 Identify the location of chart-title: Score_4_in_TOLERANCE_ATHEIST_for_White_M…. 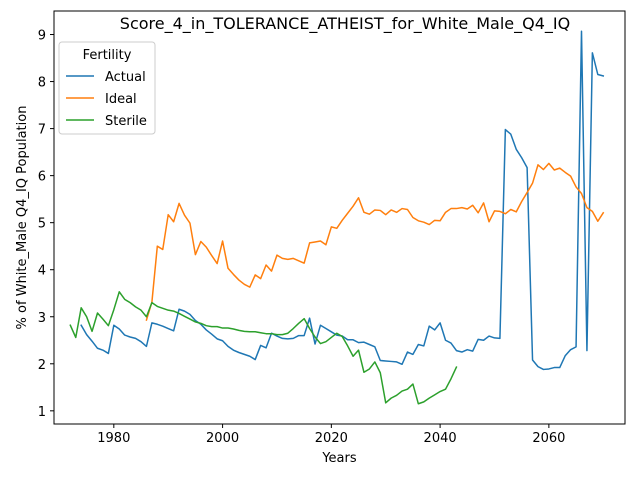
(345, 24).